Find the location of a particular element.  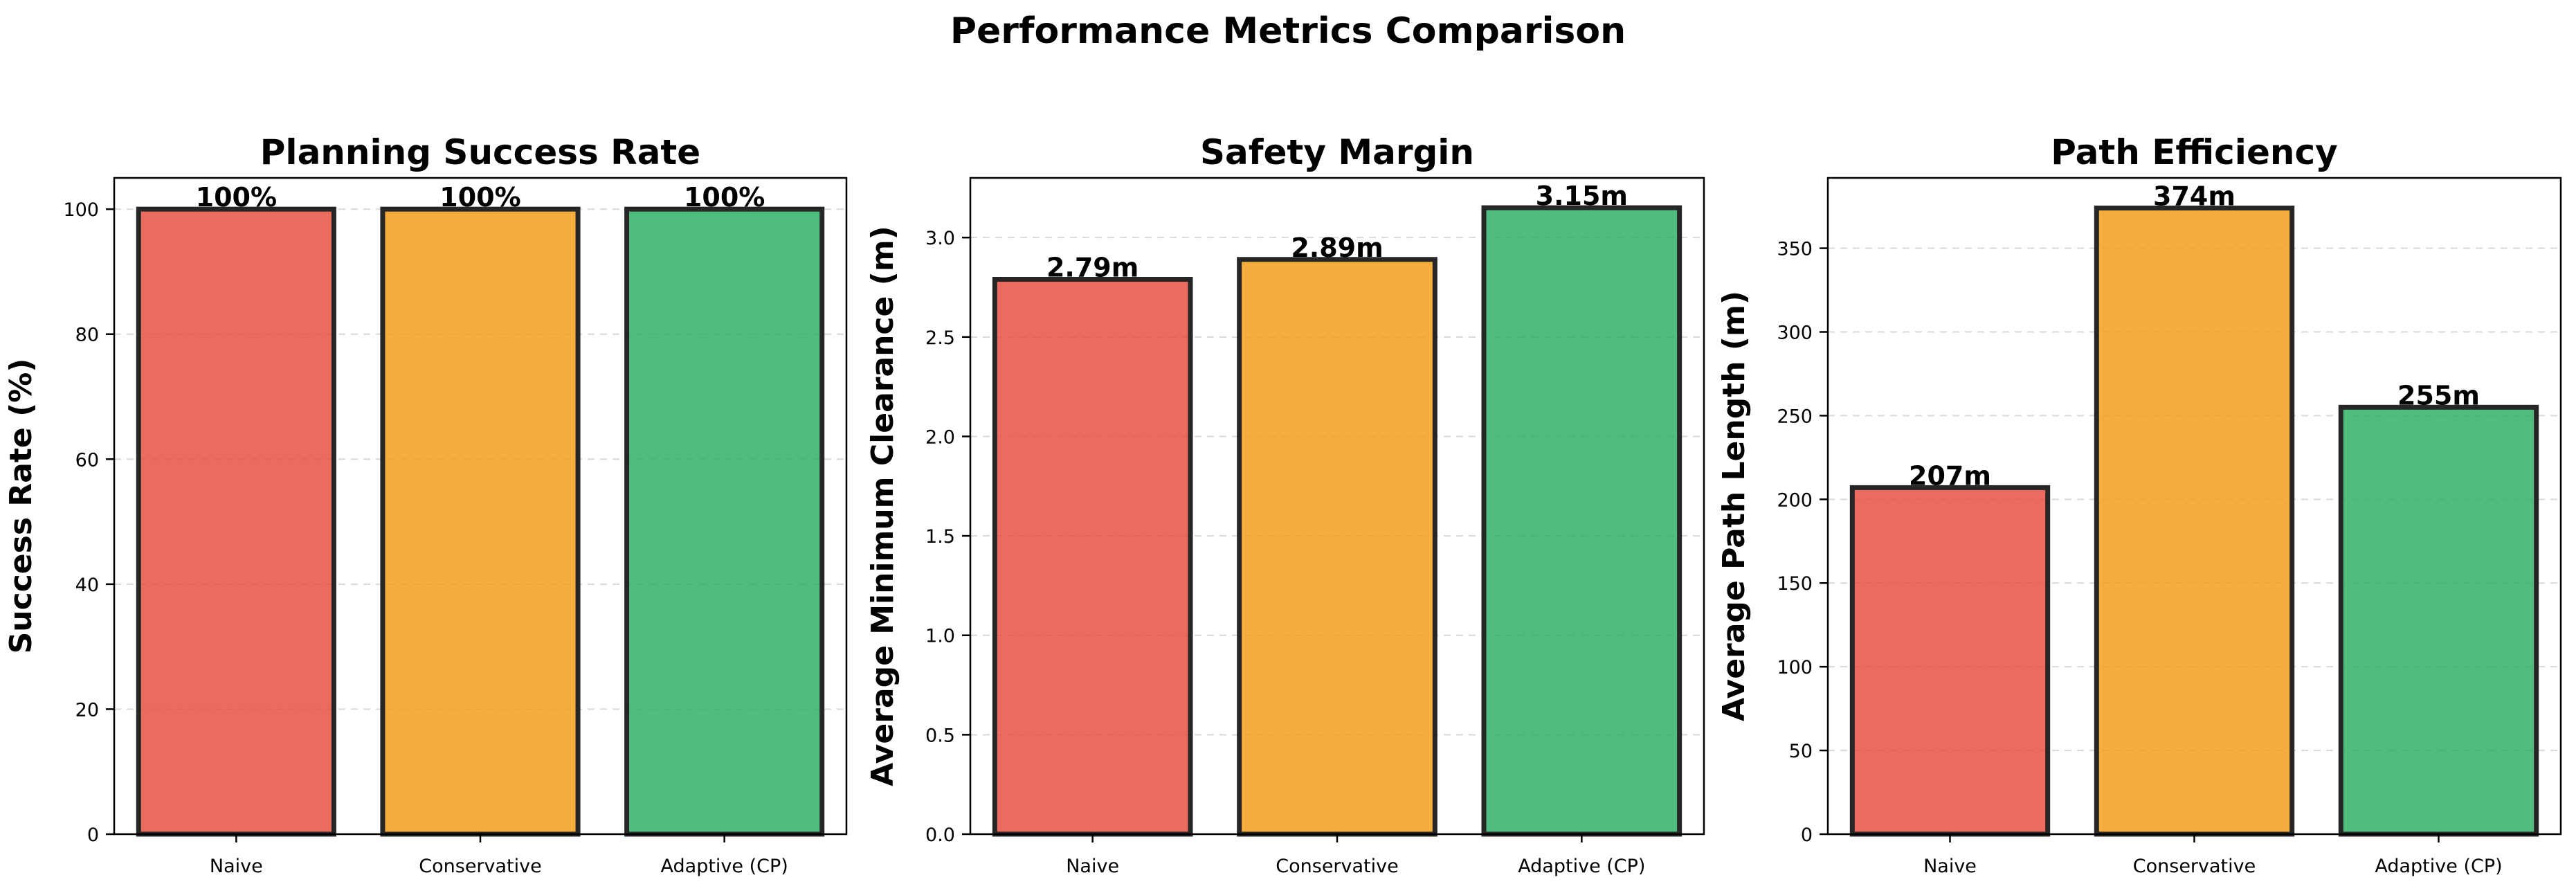

y-tick-label: 1.0 is located at coordinates (940, 637).